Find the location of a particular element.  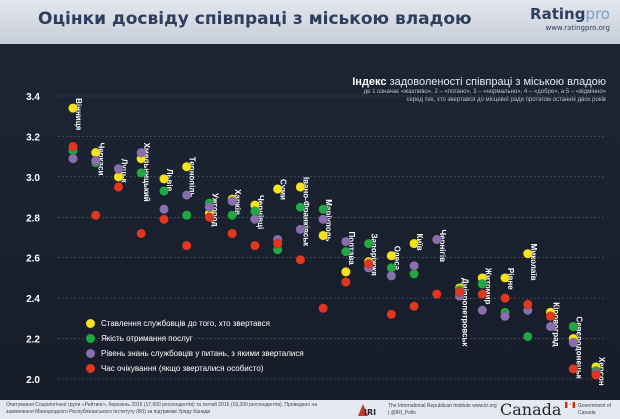

x-category-label: Івано-Франківськ is located at coordinates (305, 212).